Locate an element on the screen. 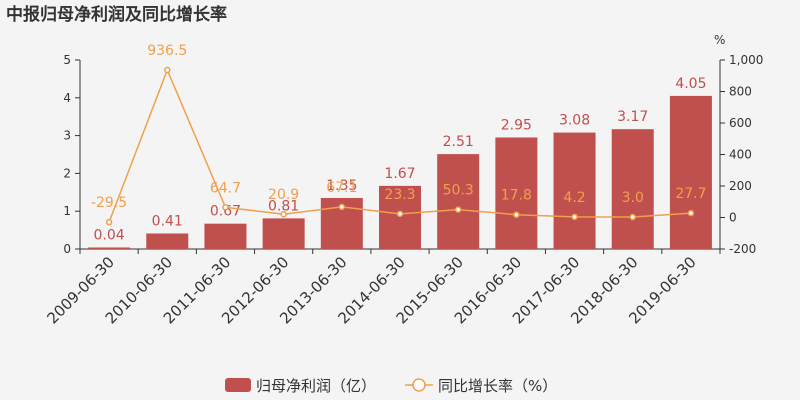 The width and height of the screenshot is (800, 400). y-left-tick-label: 5 is located at coordinates (67, 60).